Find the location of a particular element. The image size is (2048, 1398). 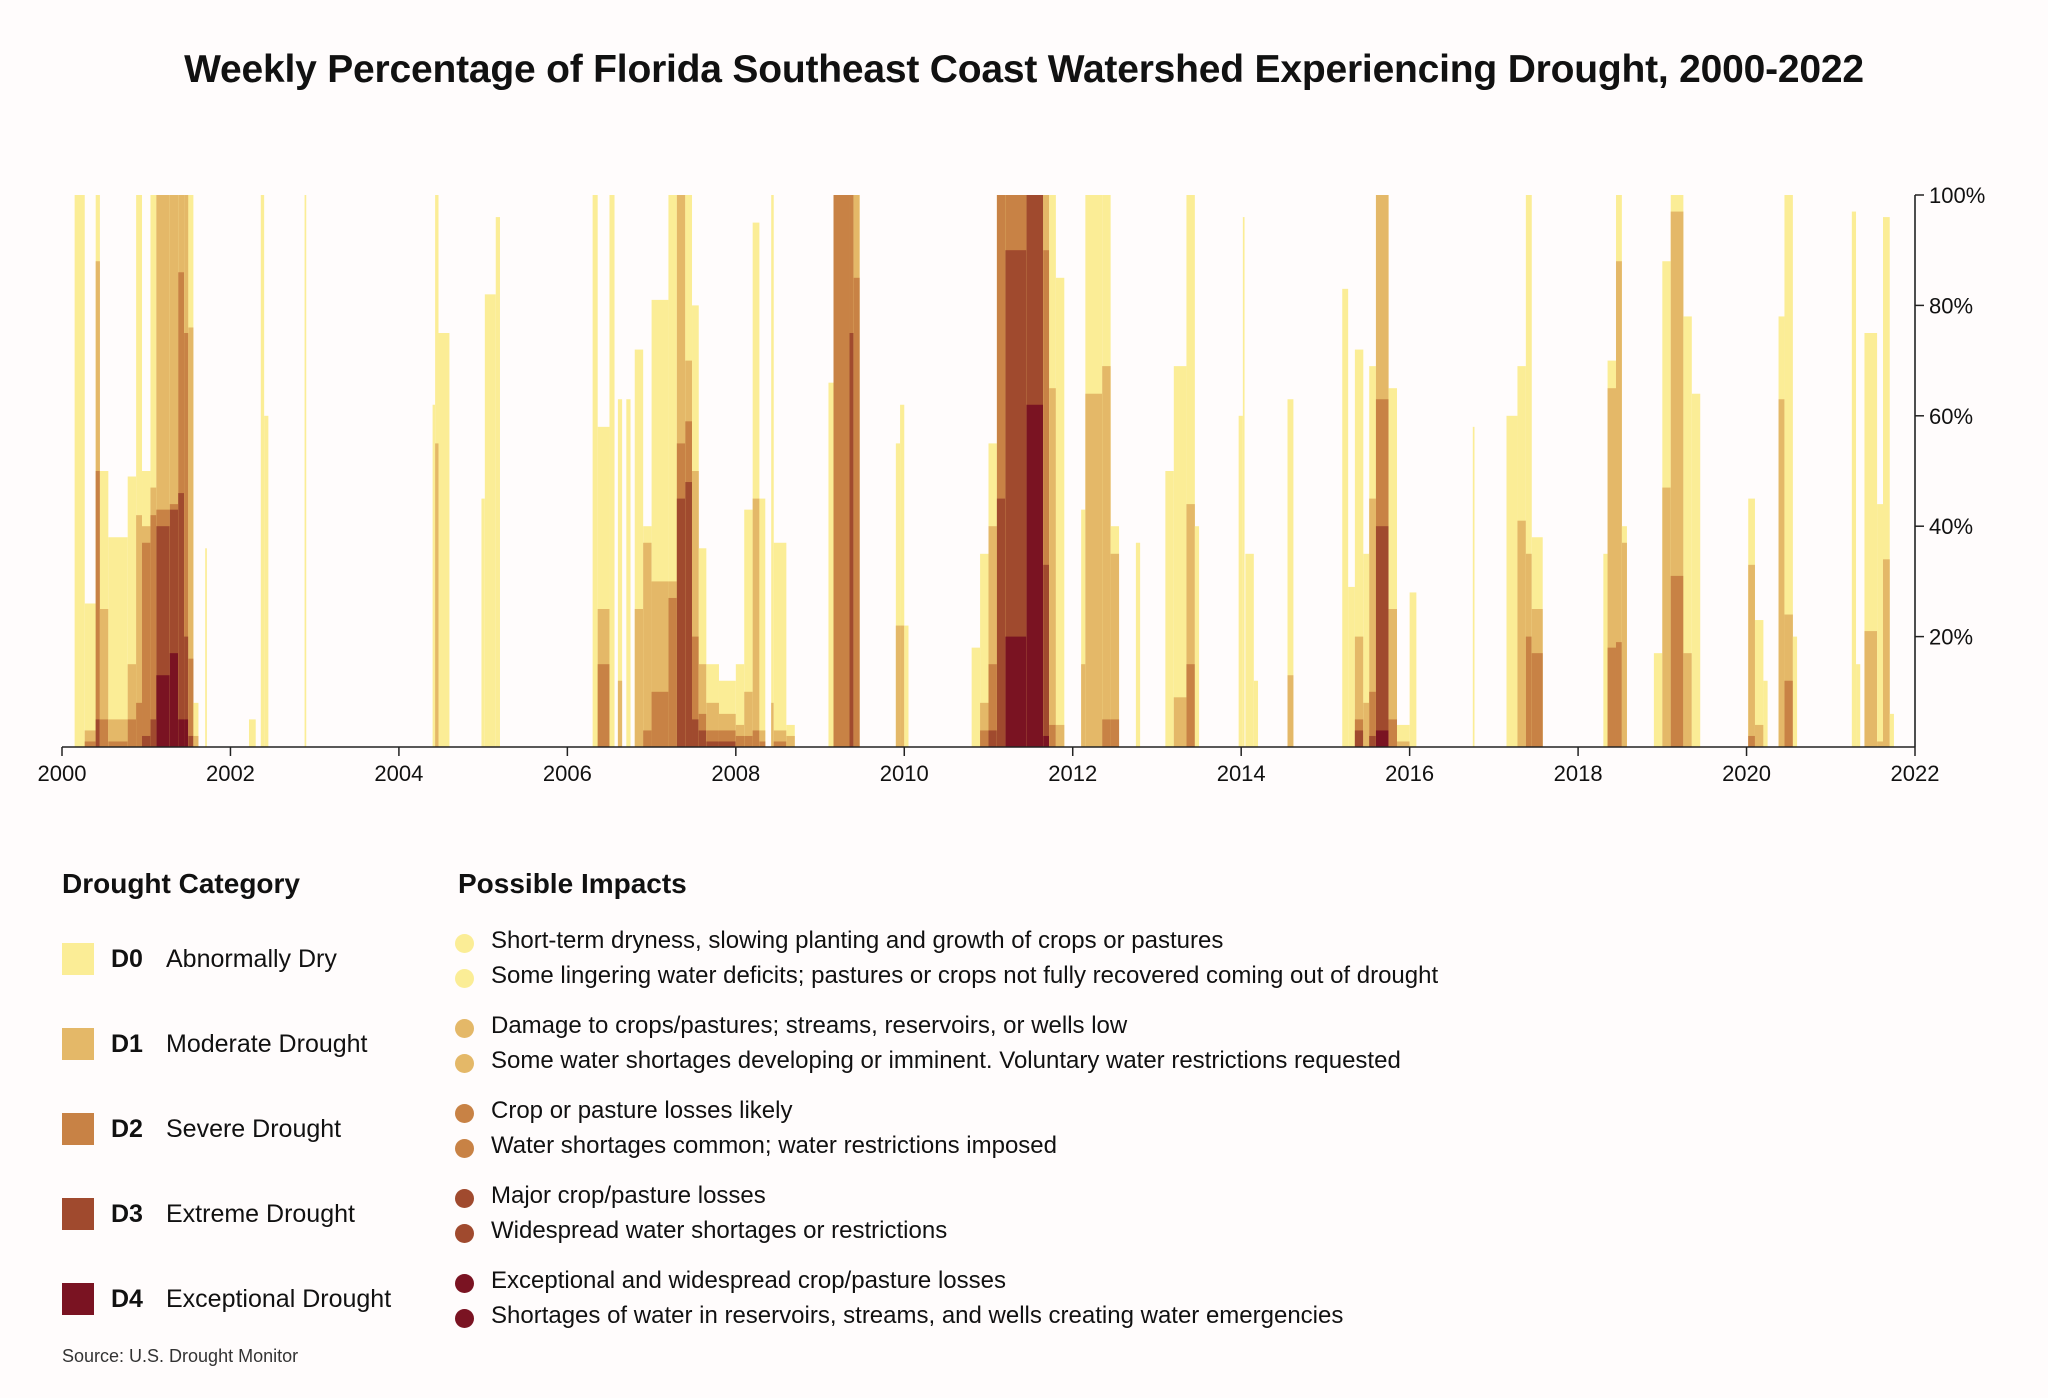

legend-label: Exceptional Drought is located at coordinates (279, 1299).